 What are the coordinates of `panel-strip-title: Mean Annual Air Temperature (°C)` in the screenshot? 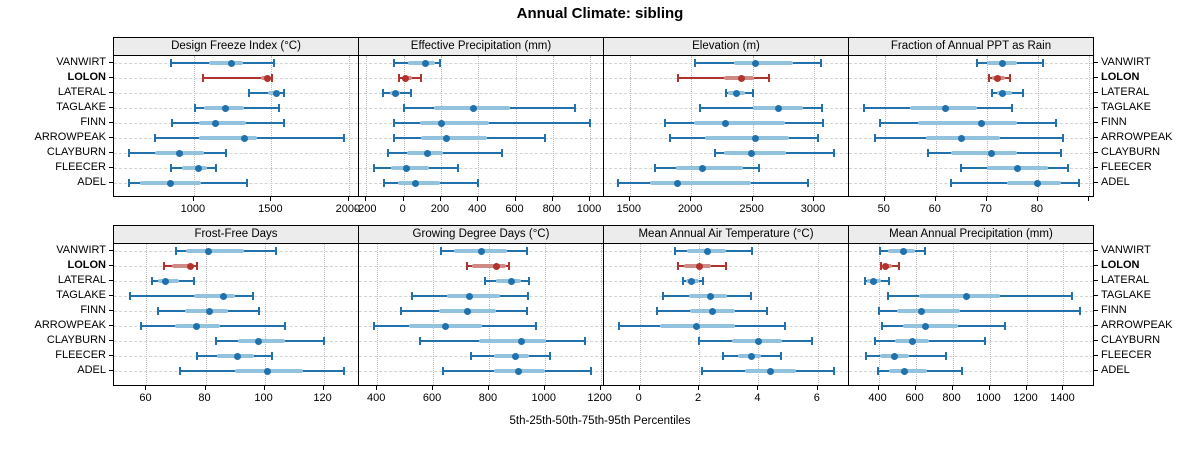 It's located at (726, 234).